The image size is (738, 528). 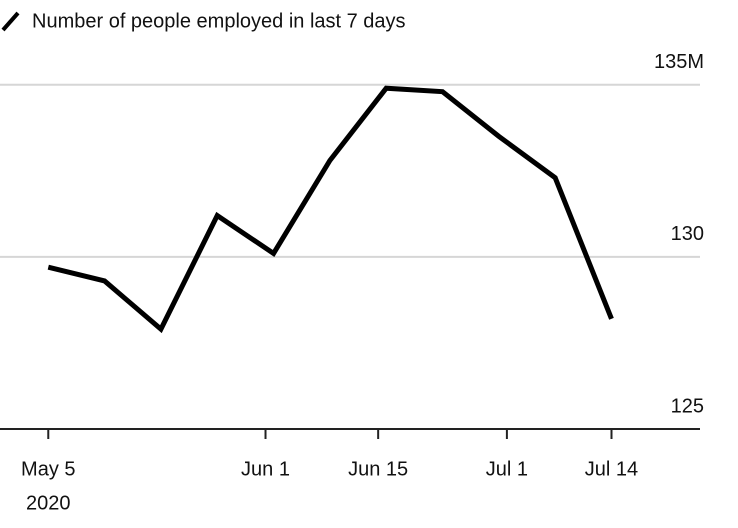 What do you see at coordinates (10, 21) in the screenshot?
I see `legend-swatch` at bounding box center [10, 21].